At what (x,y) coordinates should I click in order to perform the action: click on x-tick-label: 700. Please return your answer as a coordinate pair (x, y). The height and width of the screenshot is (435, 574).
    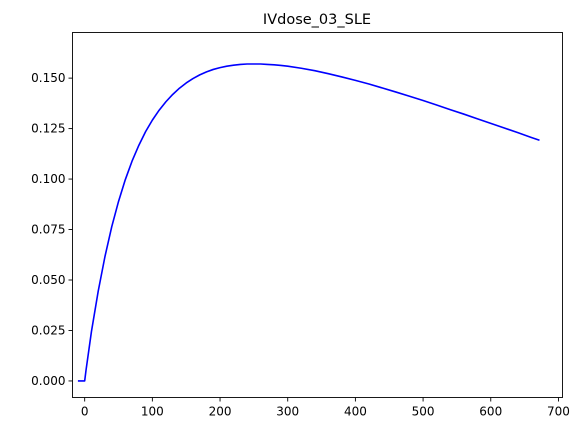
    Looking at the image, I should click on (558, 412).